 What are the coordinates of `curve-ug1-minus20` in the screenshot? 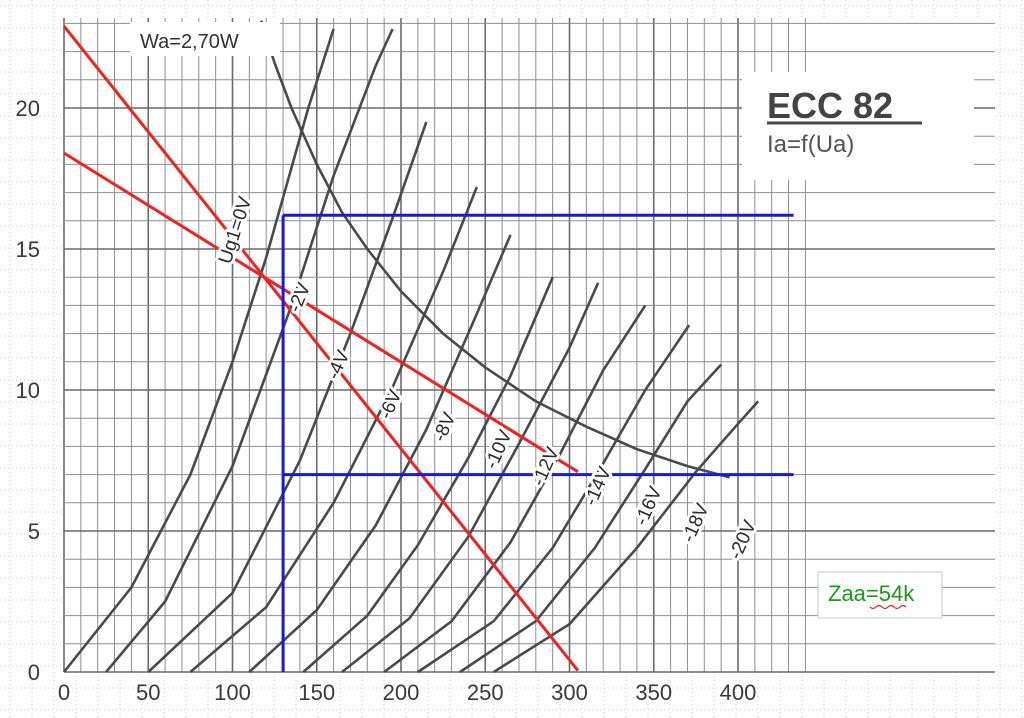 It's located at (626, 537).